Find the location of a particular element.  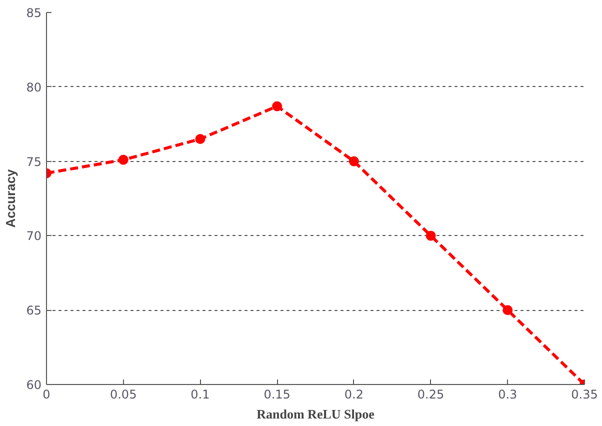

x-tick-label: 0.2 is located at coordinates (354, 395).